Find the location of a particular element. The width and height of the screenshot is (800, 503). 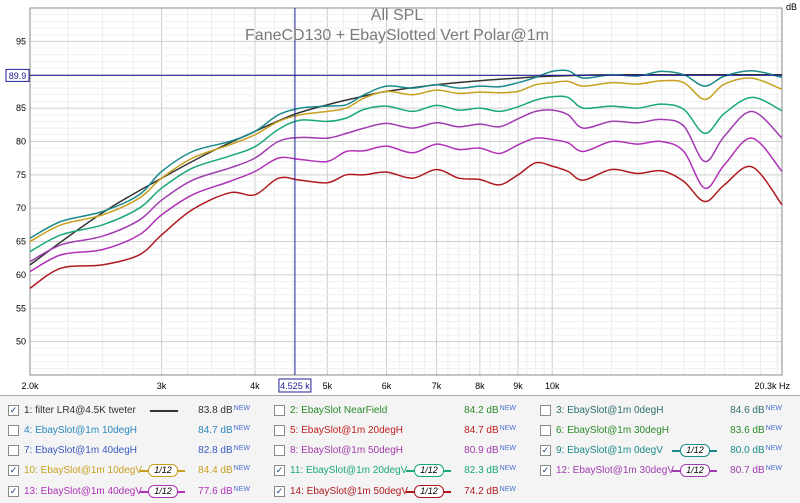

legend-item: 3: EbaySlot@1m 0degH 84.6 dBNEW is located at coordinates (665, 411).